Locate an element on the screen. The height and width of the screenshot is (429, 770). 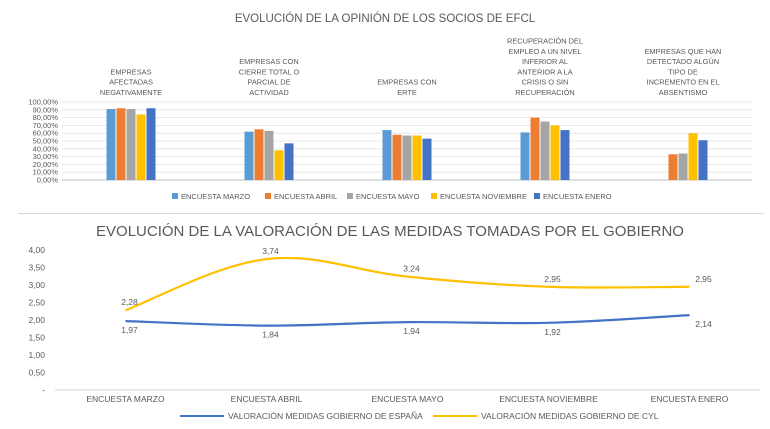
y-tick-label: 50,00% is located at coordinates (46, 141).